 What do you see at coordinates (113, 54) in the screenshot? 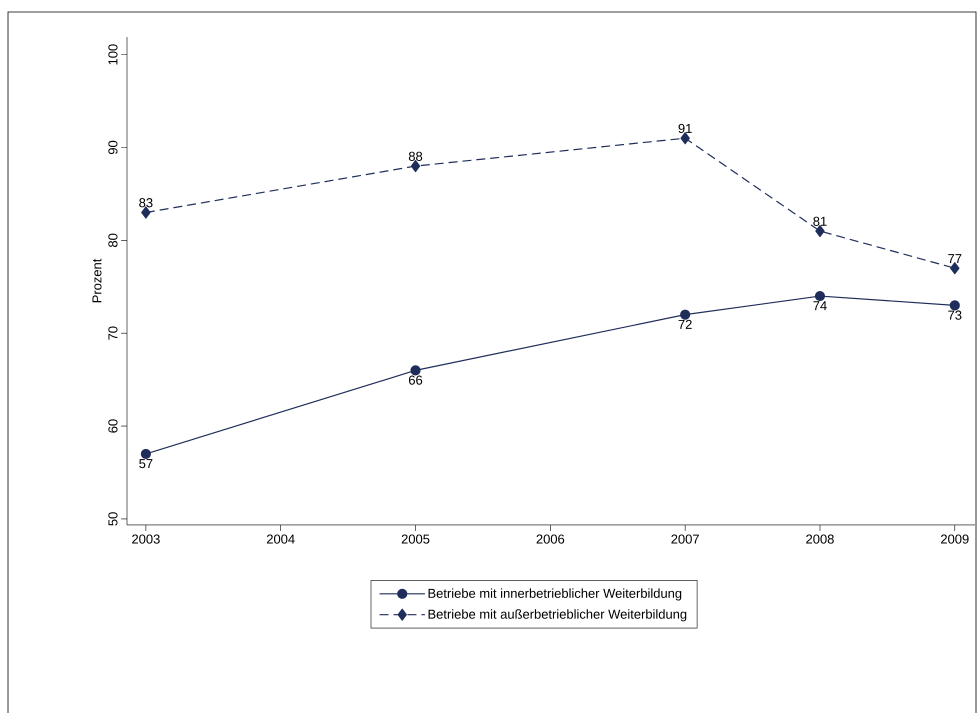
I see `y-tick-label: 100` at bounding box center [113, 54].